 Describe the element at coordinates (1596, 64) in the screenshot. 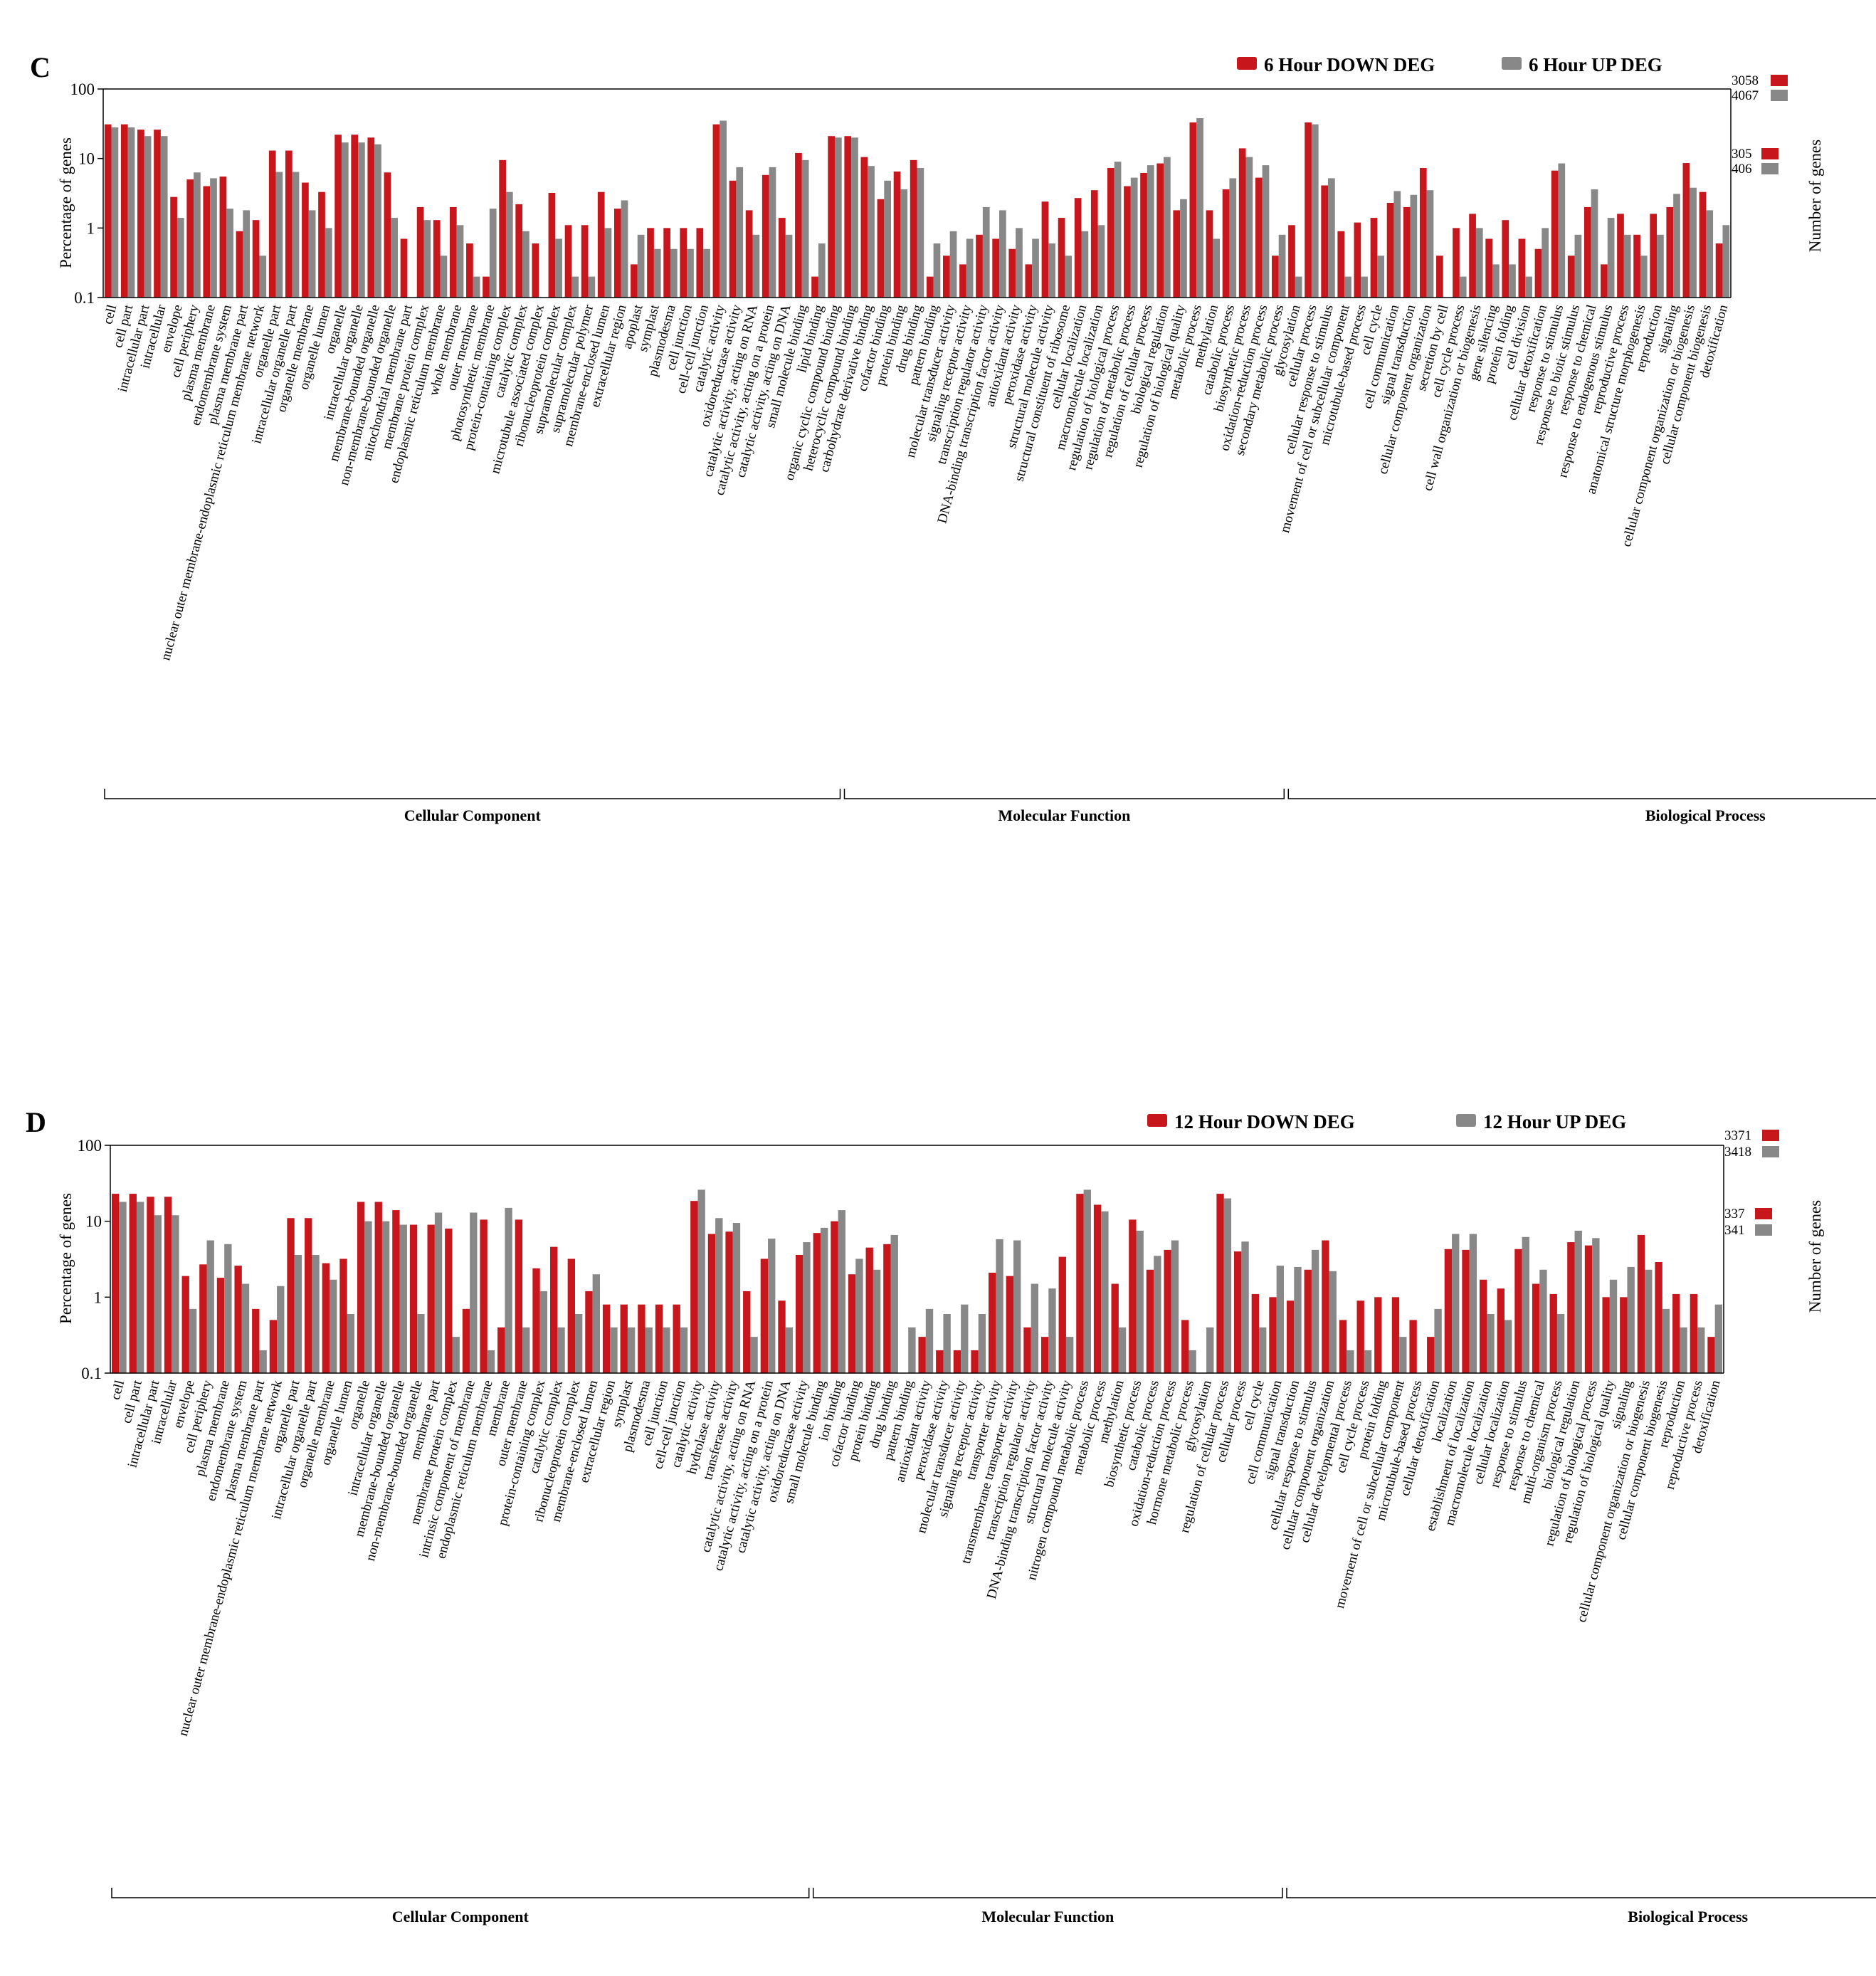

I see `legend-up-label: 6 Hour UP DEG` at that location.